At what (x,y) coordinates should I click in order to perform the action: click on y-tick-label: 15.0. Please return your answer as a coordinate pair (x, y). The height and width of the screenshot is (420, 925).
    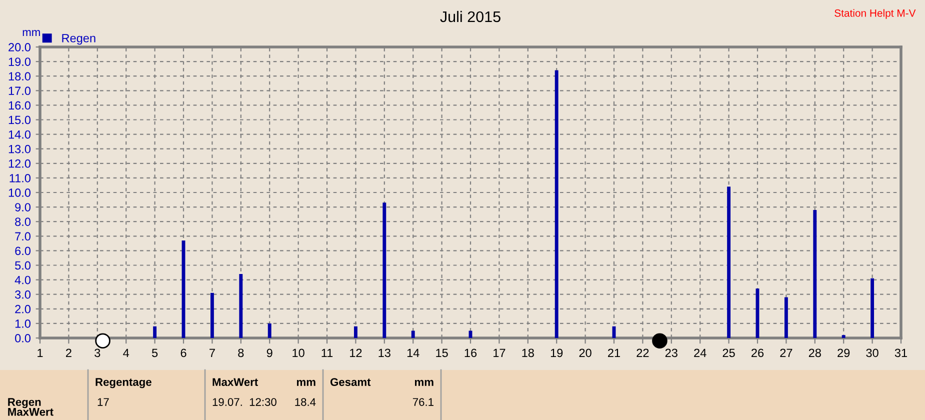
    Looking at the image, I should click on (19, 120).